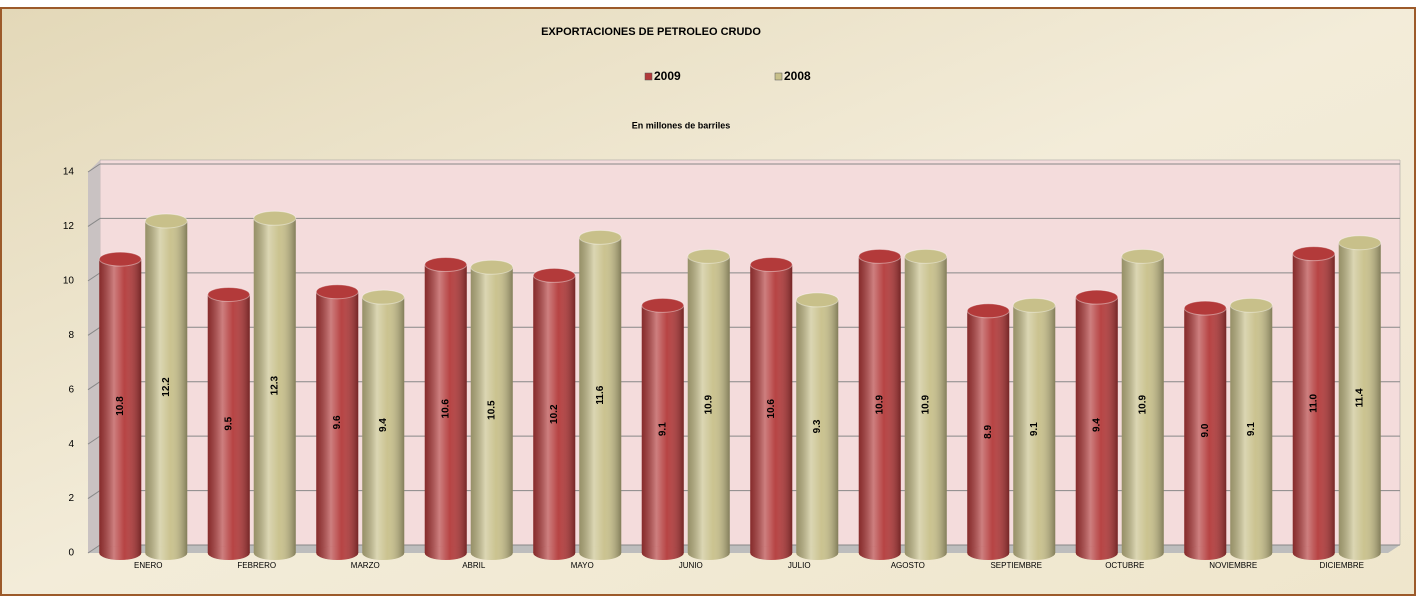 The width and height of the screenshot is (1416, 596). I want to click on value-label: 9.5, so click(228, 423).